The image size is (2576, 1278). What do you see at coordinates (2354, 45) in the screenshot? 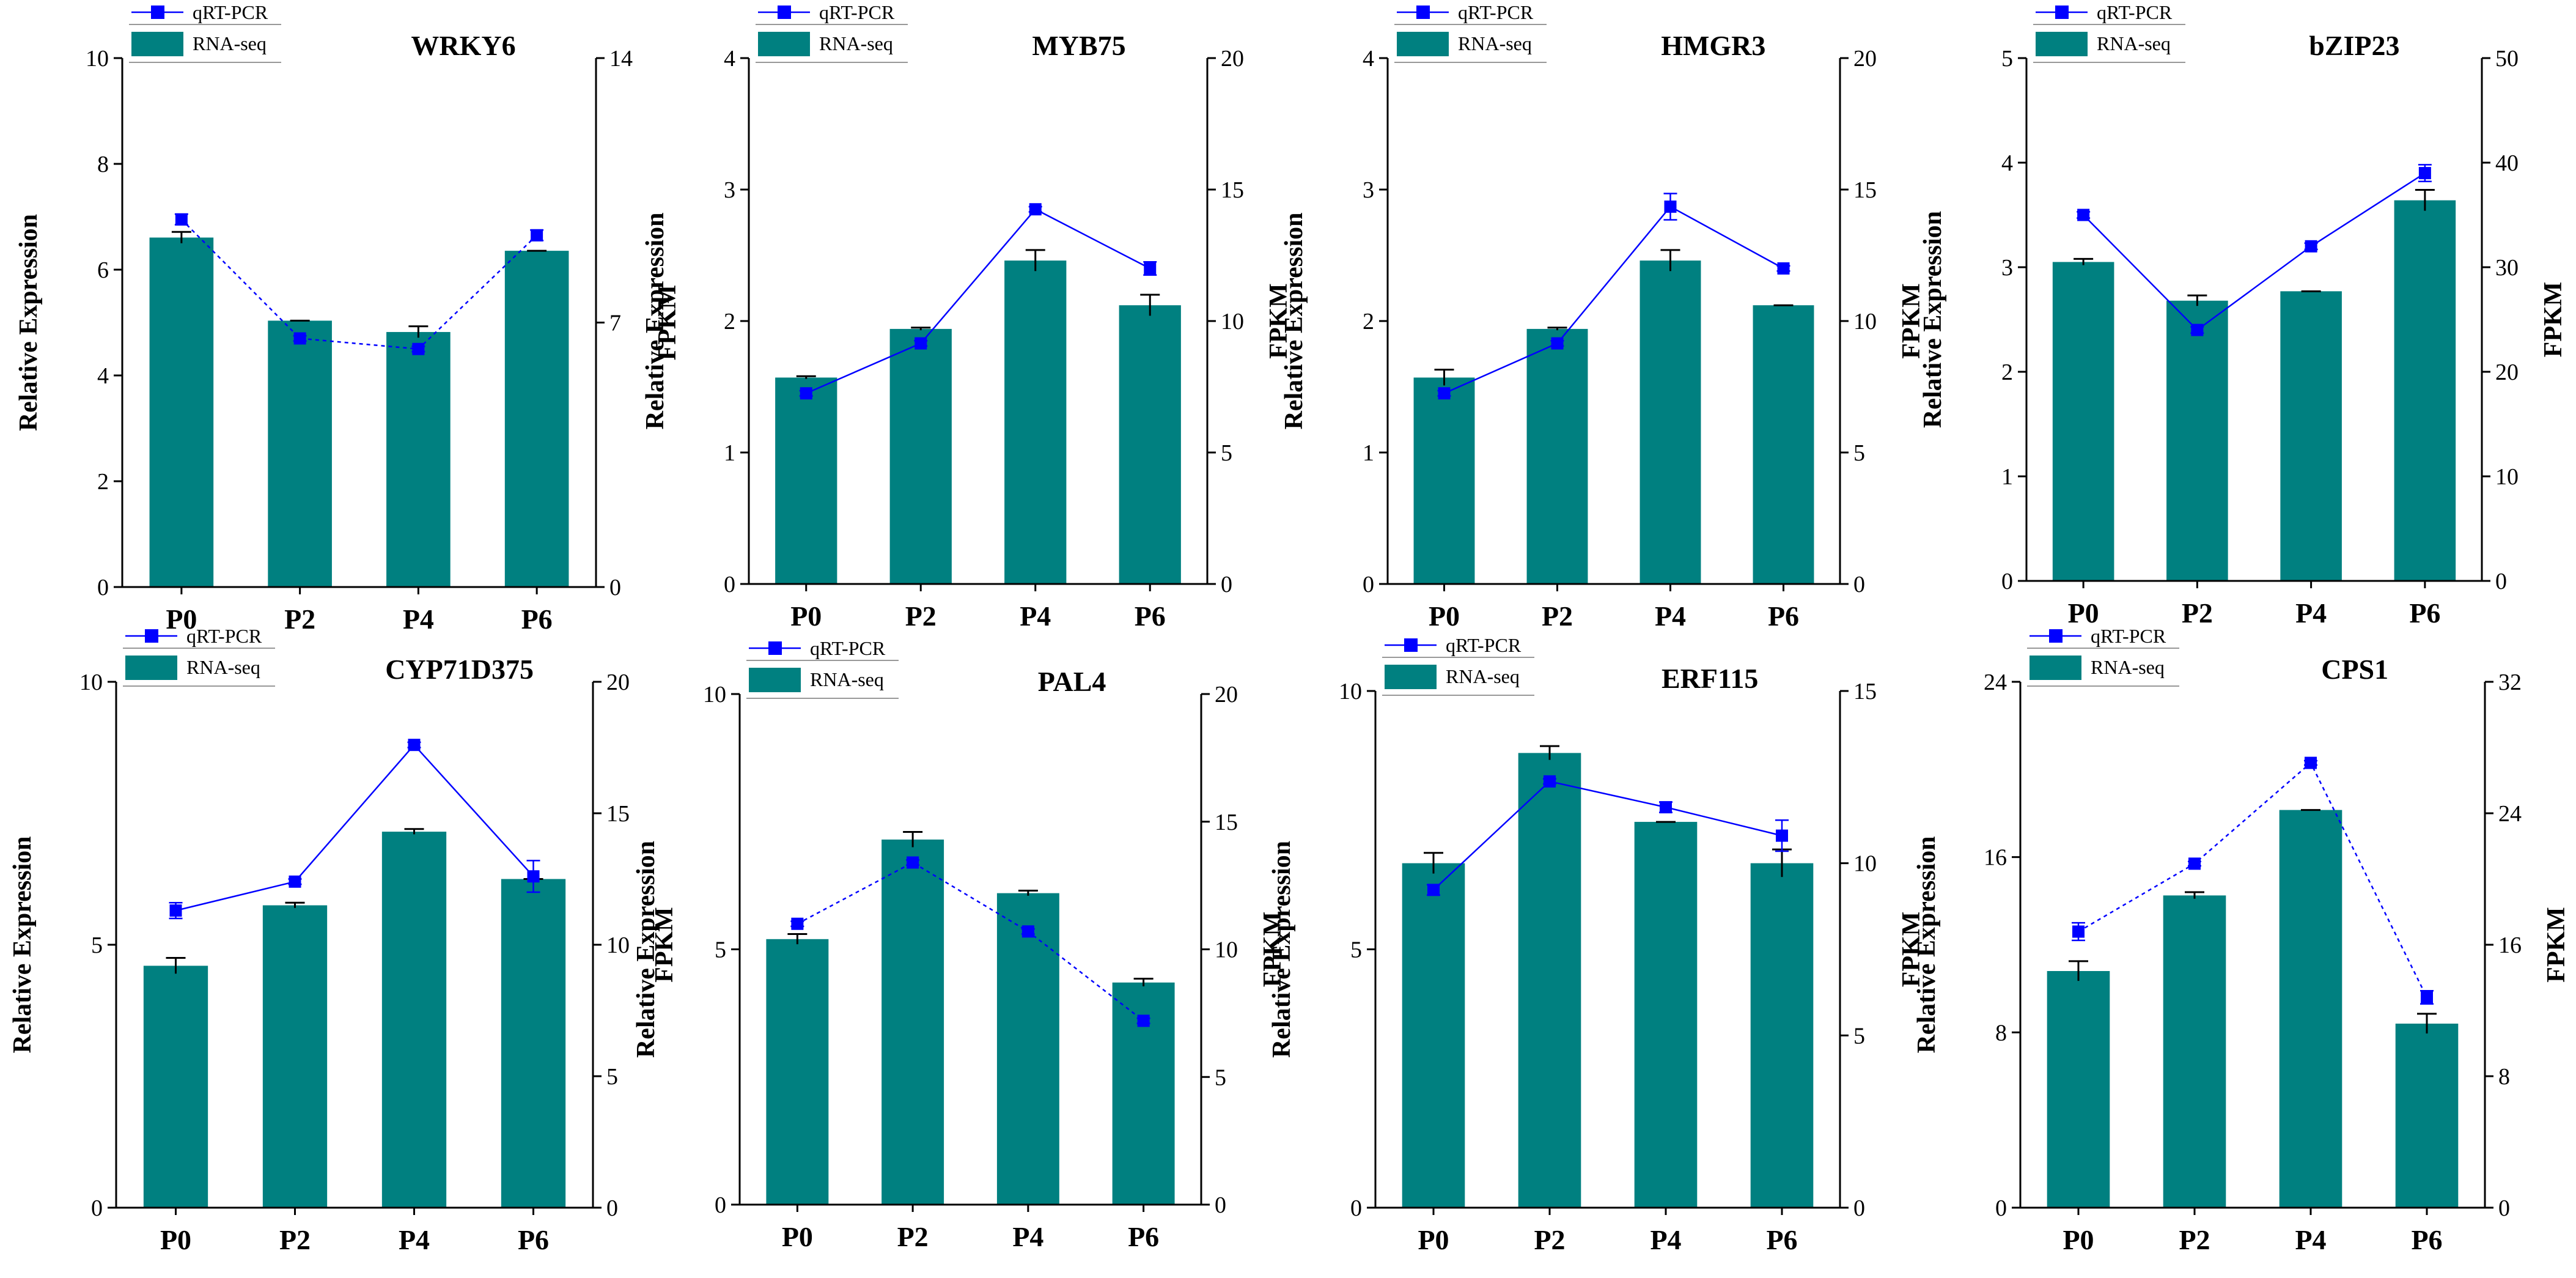
I see `chart-title: bZIP23` at bounding box center [2354, 45].